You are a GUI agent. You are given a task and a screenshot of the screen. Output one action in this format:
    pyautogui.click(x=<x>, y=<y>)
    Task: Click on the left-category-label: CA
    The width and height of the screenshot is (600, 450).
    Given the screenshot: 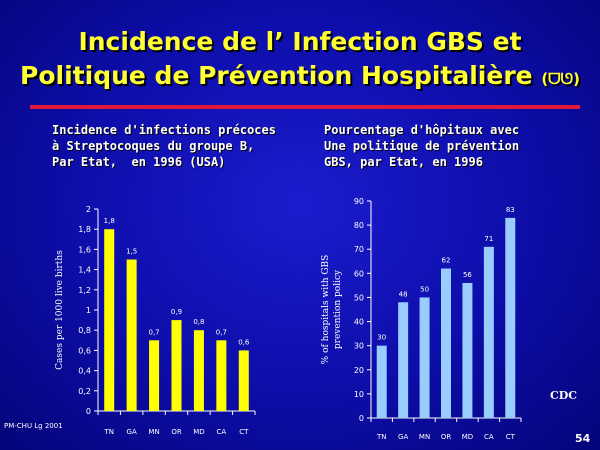 What is the action you would take?
    pyautogui.click(x=222, y=432)
    